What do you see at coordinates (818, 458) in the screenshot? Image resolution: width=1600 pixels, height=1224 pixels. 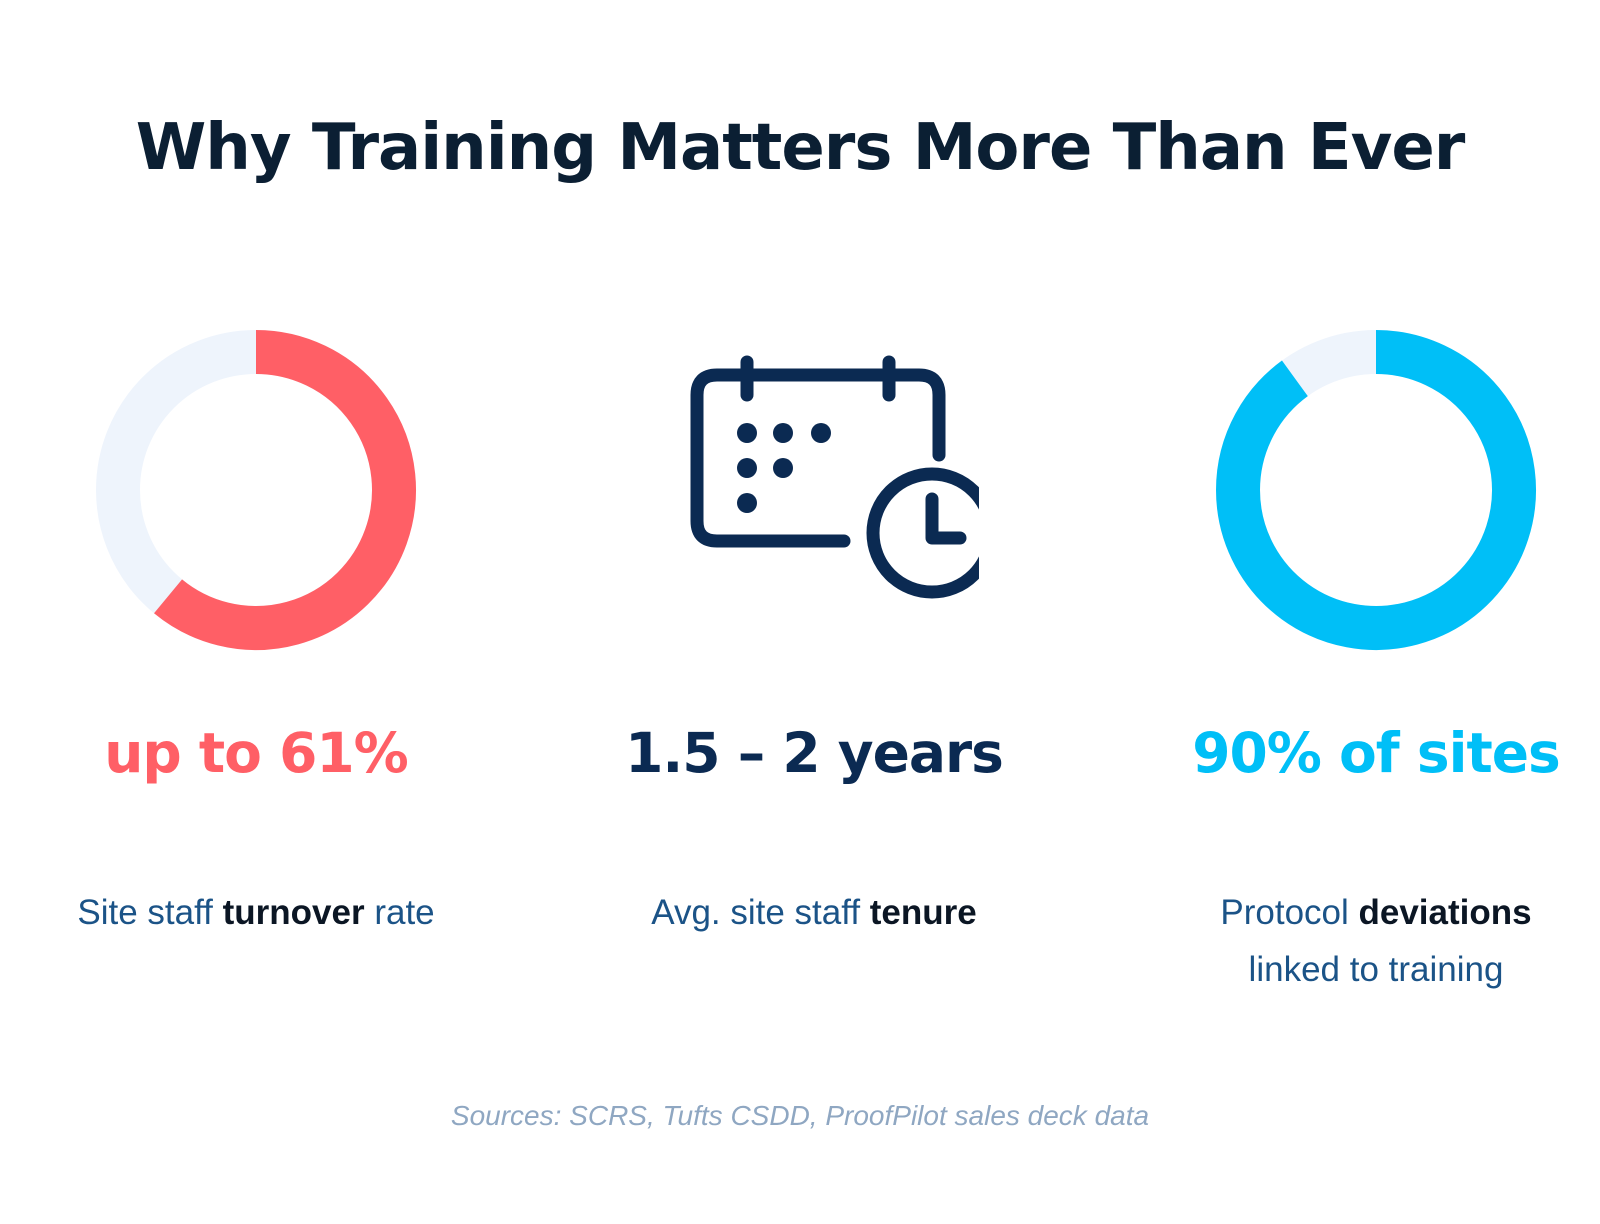 I see `calendar-outline` at bounding box center [818, 458].